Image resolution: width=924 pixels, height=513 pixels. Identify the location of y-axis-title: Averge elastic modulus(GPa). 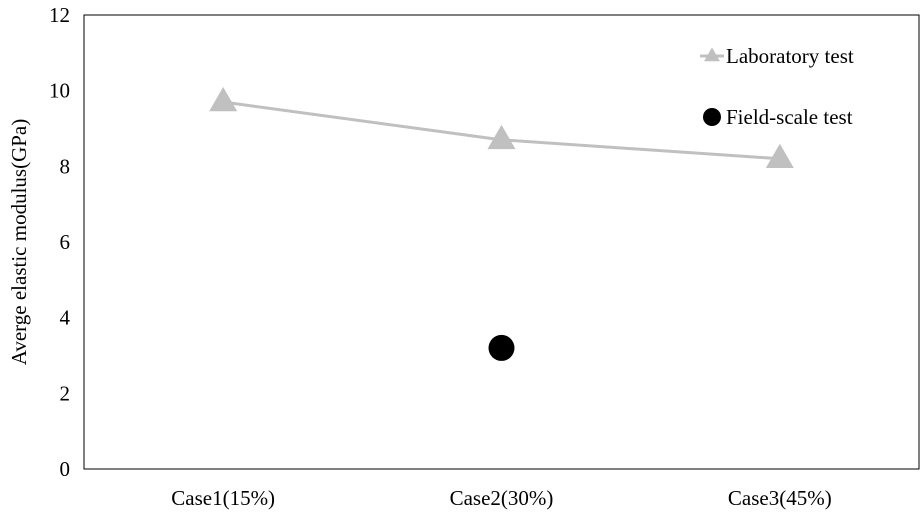
(19, 242).